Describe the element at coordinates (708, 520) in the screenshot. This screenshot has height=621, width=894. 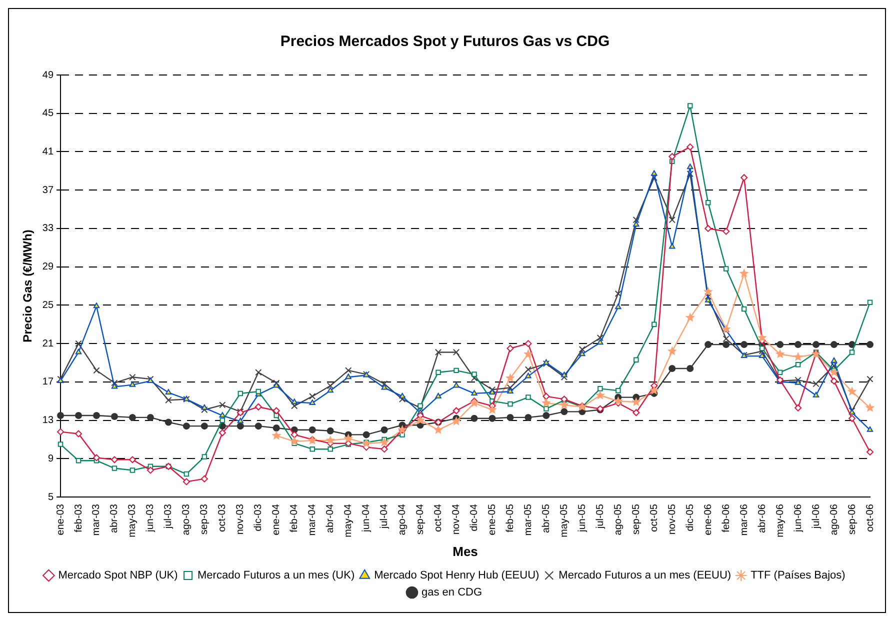
I see `x-tick-label: ene-06` at that location.